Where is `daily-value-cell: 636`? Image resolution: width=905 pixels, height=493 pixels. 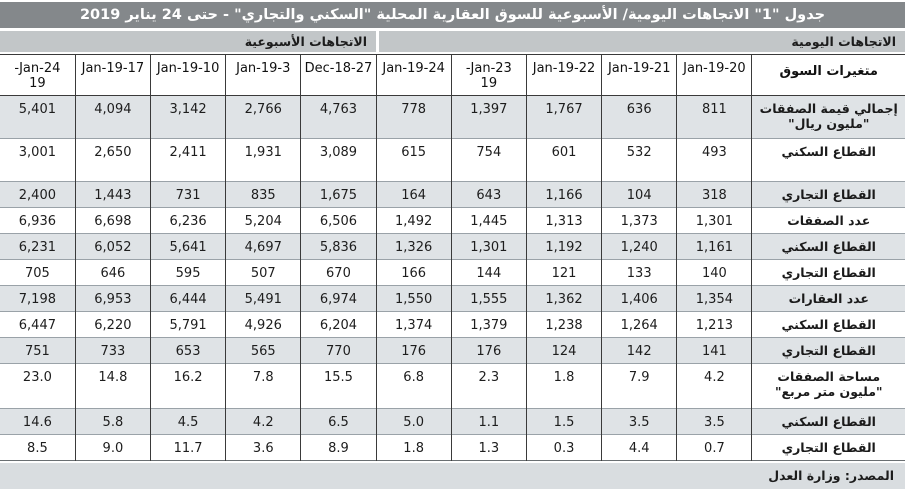
daily-value-cell: 636 is located at coordinates (639, 117).